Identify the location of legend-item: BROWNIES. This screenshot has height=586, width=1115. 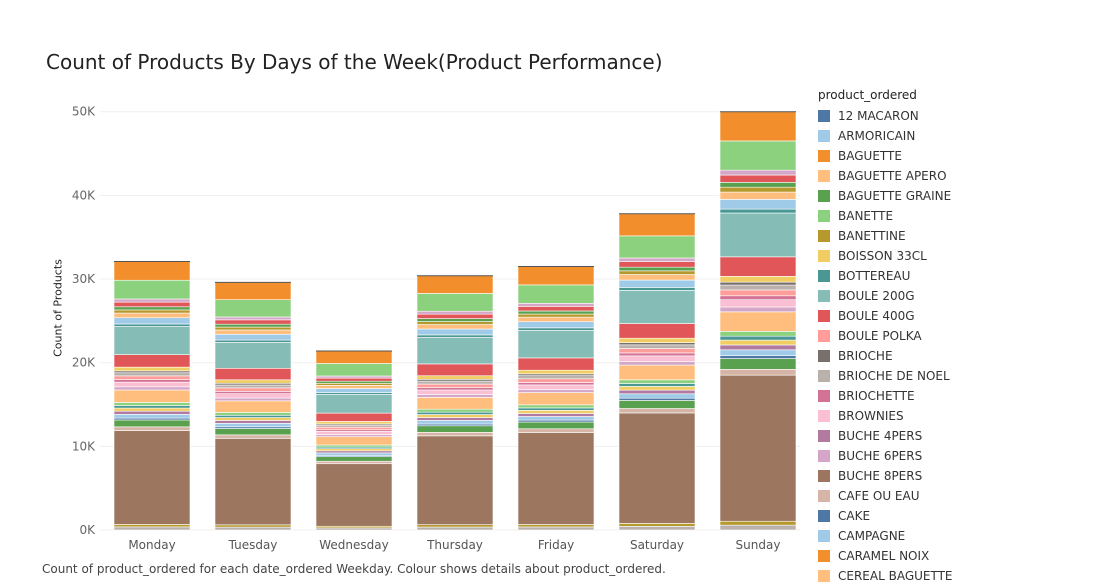
(963, 416).